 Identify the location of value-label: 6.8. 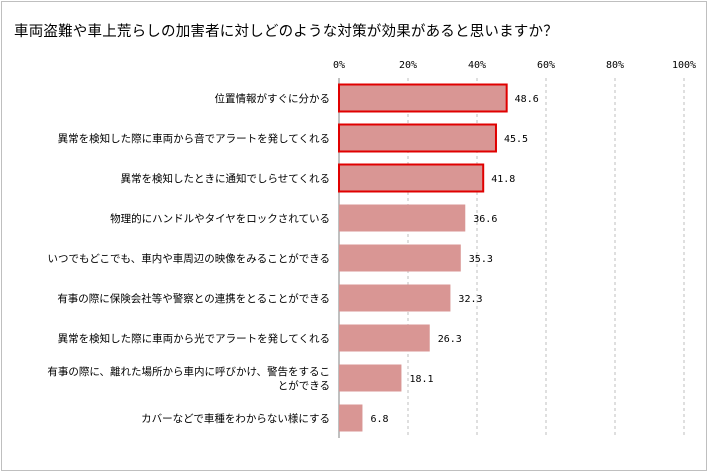
(379, 419).